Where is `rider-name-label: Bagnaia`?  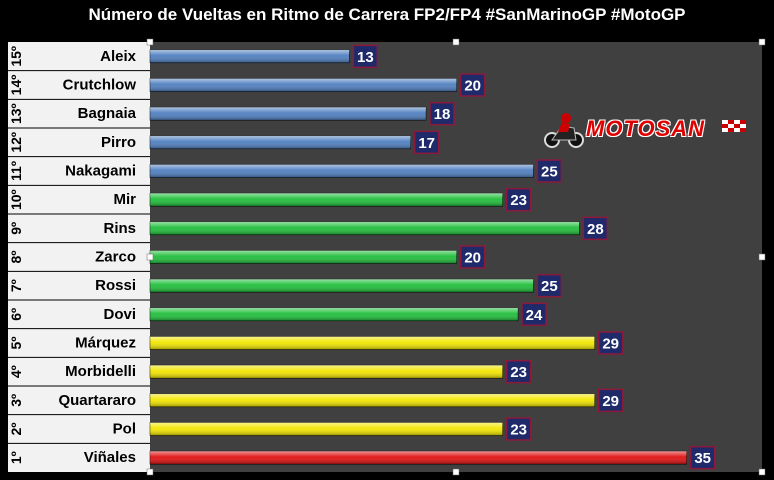
rider-name-label: Bagnaia is located at coordinates (107, 113).